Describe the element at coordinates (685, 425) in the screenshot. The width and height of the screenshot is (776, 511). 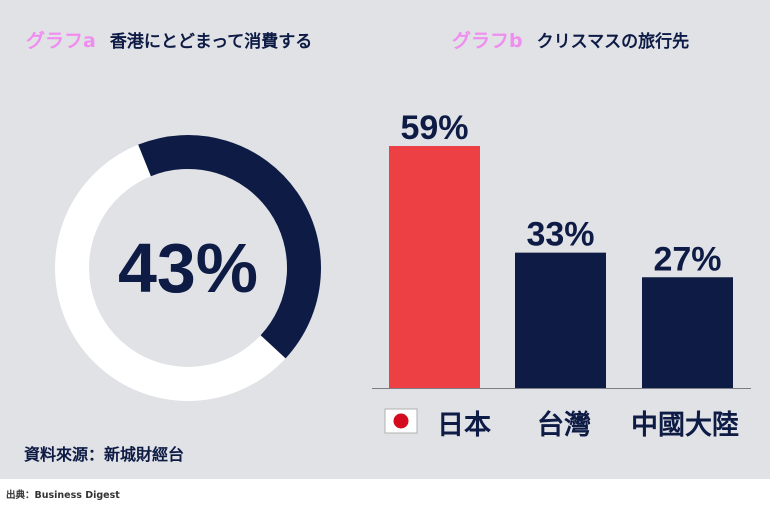
I see `bar-category-label: 中國大陸` at that location.